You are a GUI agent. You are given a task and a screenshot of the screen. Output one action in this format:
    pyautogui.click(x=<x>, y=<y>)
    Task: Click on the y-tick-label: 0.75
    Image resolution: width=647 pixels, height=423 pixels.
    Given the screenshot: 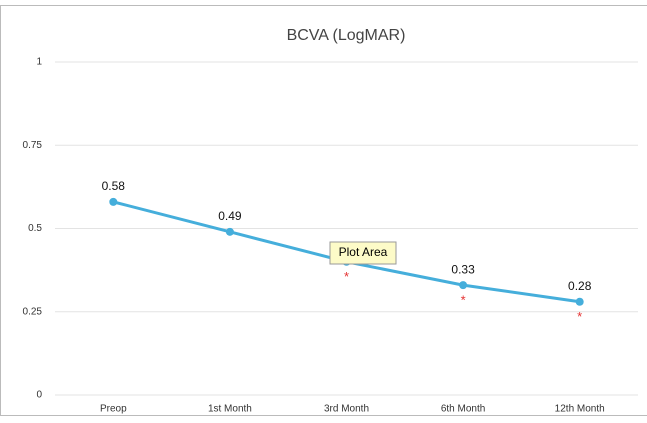 What is the action you would take?
    pyautogui.click(x=33, y=145)
    